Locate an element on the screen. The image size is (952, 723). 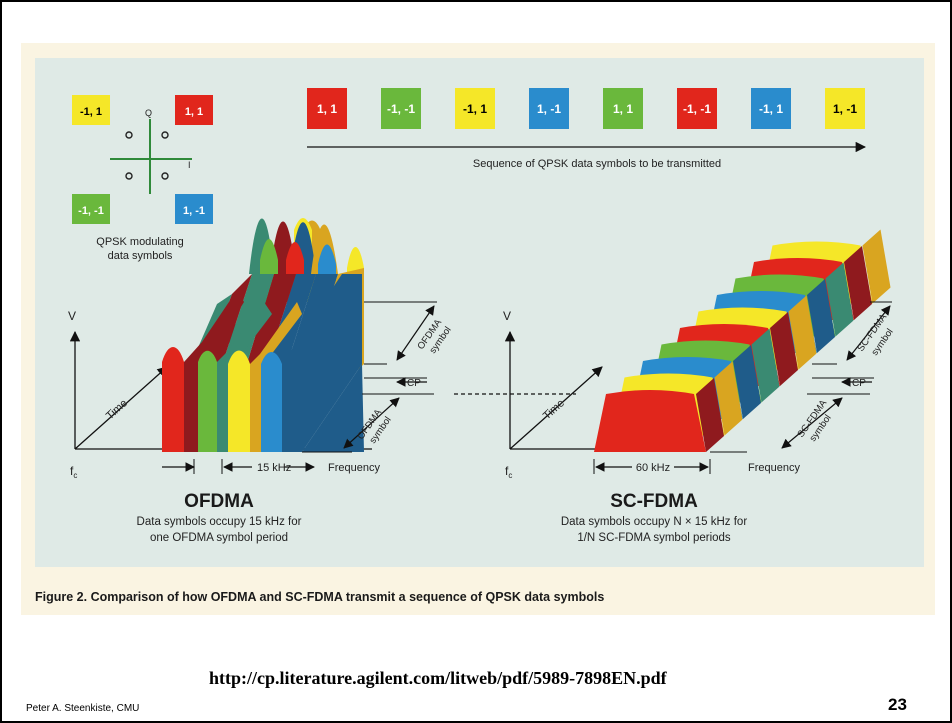
scfdma-desc-line1: Data symbols occupy N × 15 kHz for is located at coordinates (654, 522).